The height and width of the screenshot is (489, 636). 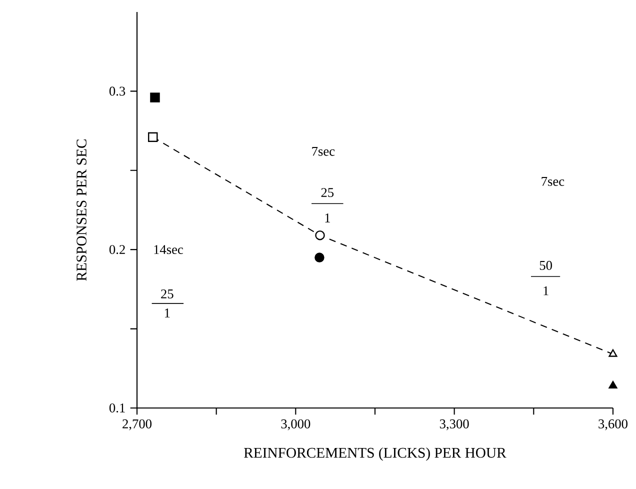 I want to click on x-tick-label: 3,000, so click(x=295, y=424).